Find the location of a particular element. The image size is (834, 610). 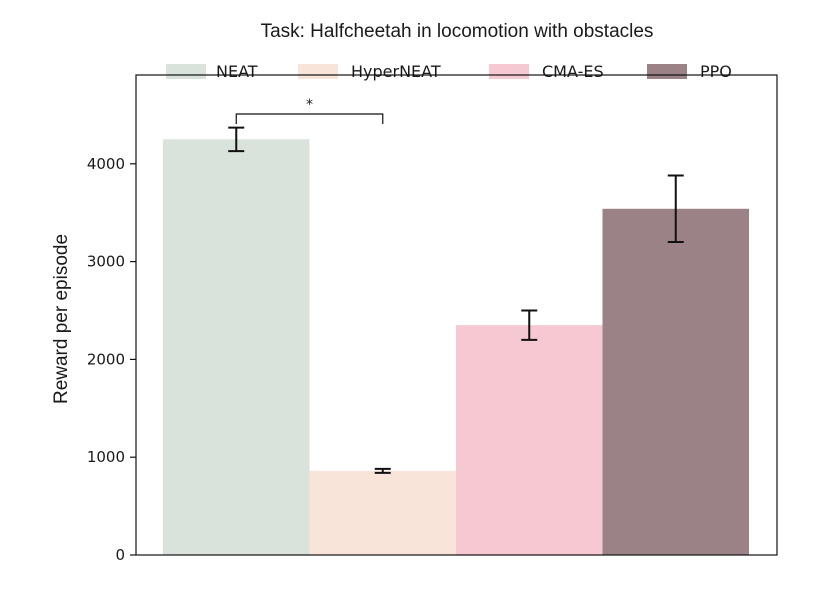

legend-item-hyperneat: HyperNEAT is located at coordinates (369, 71).